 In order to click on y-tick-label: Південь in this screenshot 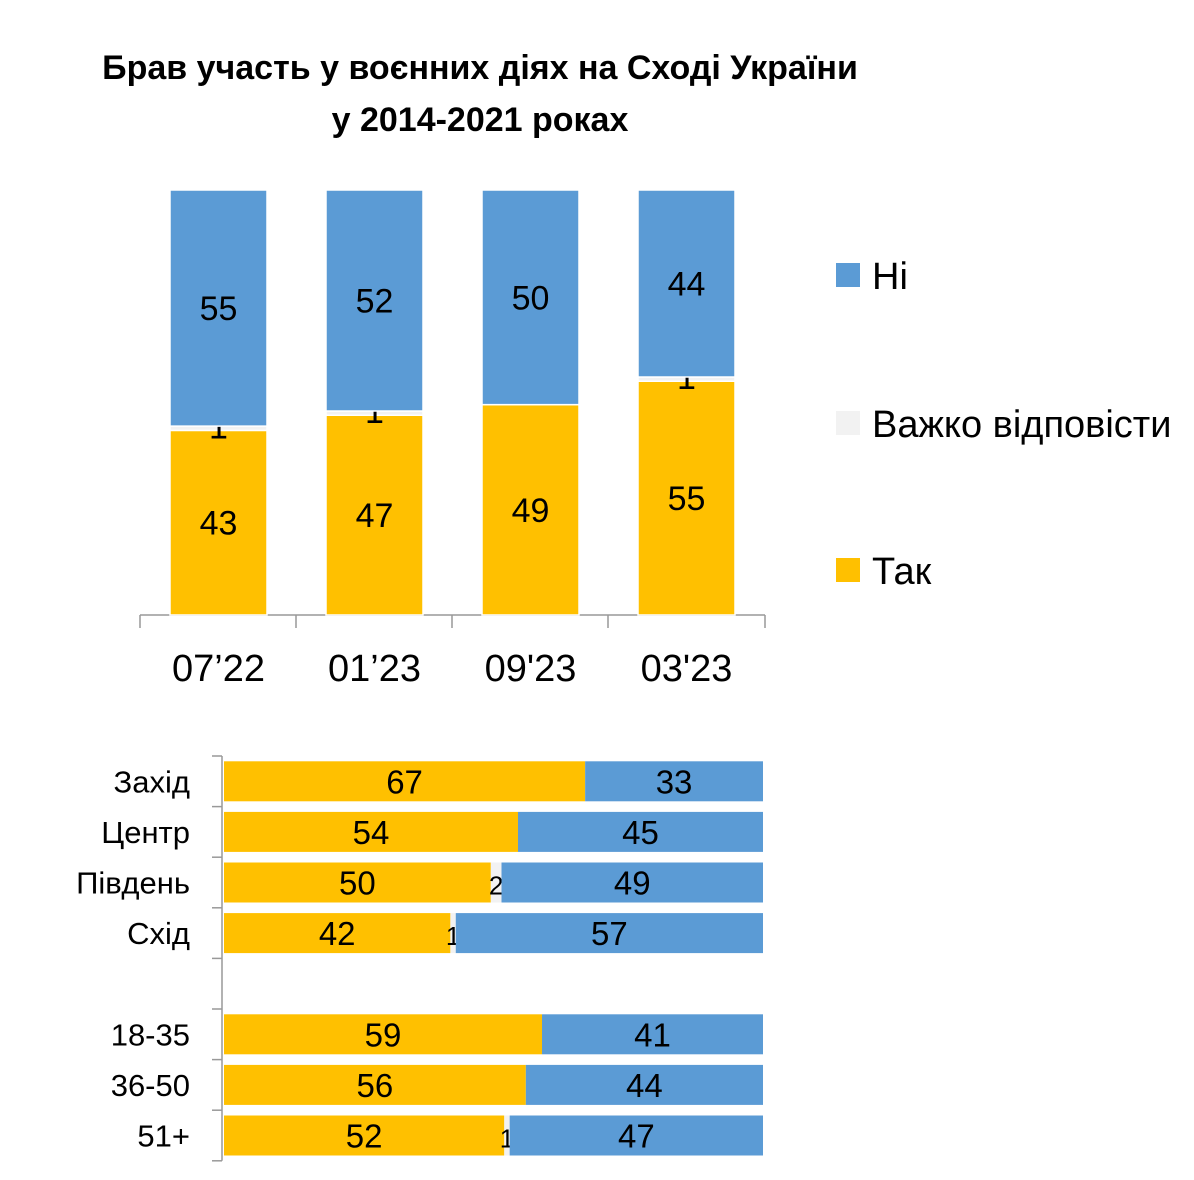, I will do `click(133, 883)`.